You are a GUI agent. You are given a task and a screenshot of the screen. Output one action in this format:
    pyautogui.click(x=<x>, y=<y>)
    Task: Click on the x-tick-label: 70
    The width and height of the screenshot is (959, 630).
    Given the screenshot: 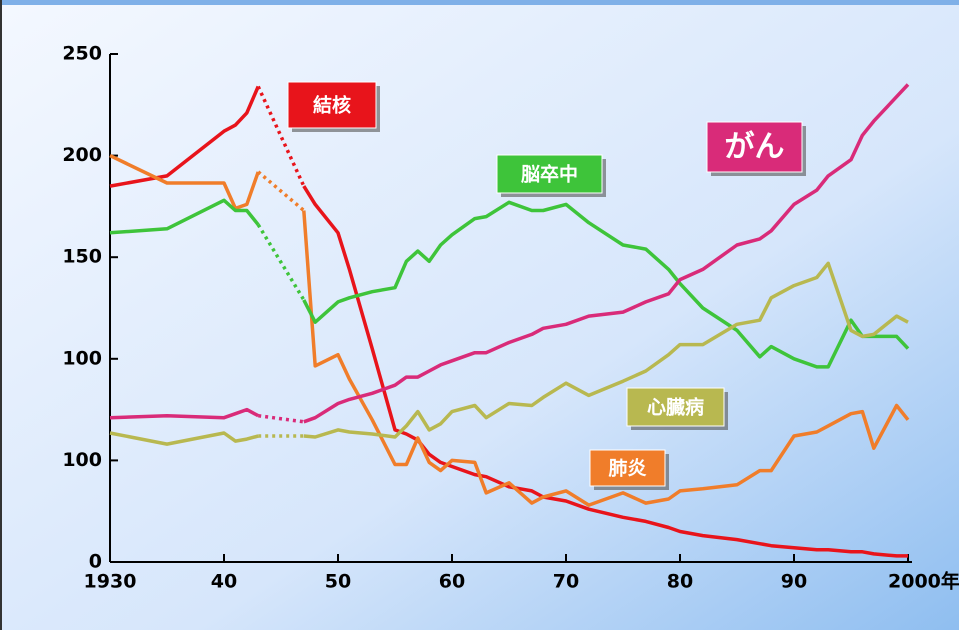 What is the action you would take?
    pyautogui.click(x=566, y=582)
    